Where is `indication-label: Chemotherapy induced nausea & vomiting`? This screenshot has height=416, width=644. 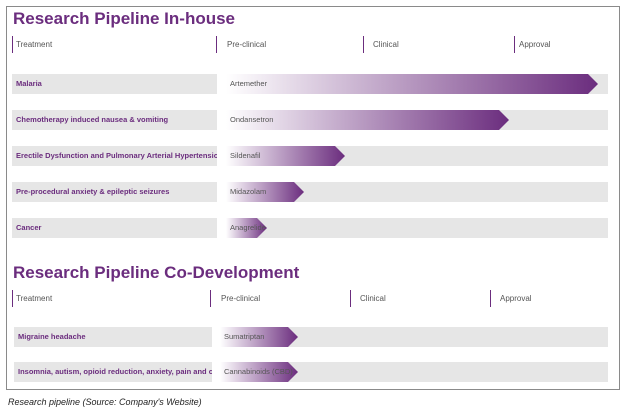
indication-label: Chemotherapy induced nausea & vomiting is located at coordinates (114, 120).